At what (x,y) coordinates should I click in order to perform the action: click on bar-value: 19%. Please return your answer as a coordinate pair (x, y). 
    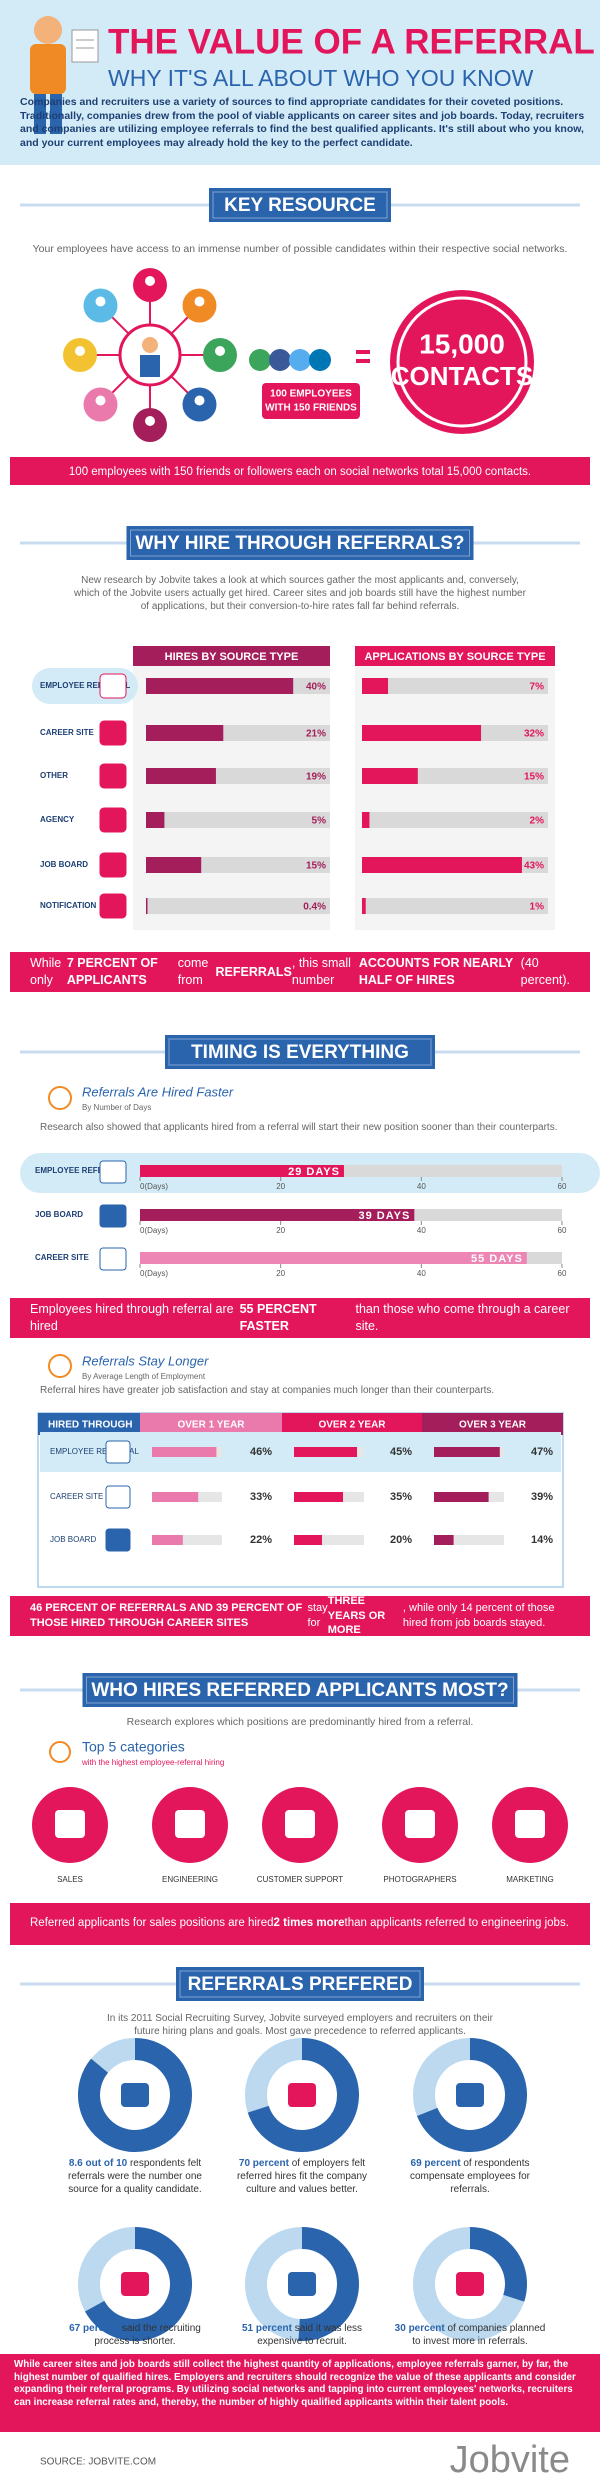
    Looking at the image, I should click on (316, 777).